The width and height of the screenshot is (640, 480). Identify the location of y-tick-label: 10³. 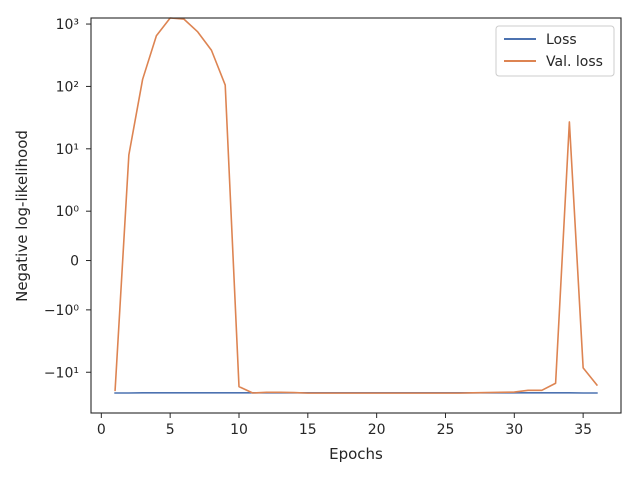
(67, 25).